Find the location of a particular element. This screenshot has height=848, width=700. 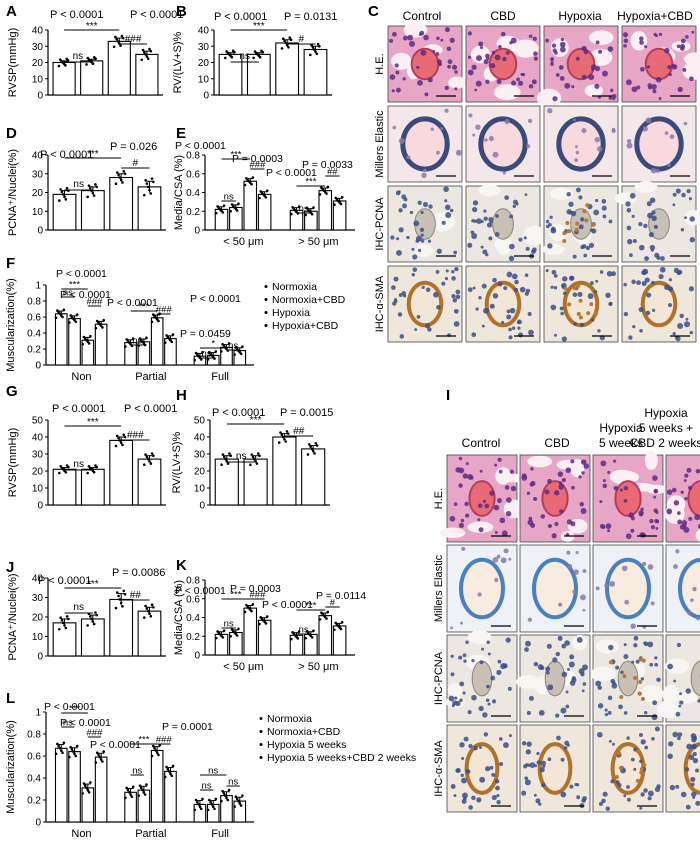

micrograph-sma is located at coordinates (628, 768).